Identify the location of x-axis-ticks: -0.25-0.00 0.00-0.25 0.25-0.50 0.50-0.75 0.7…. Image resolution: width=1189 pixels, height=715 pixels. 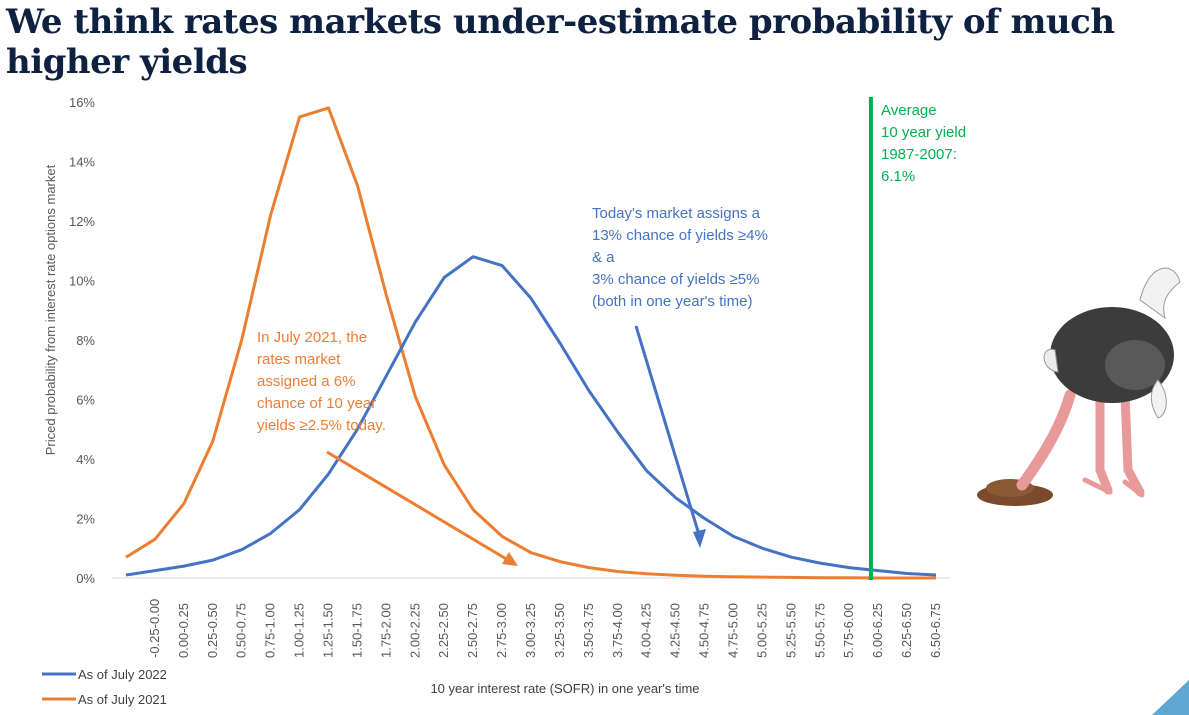
(545, 628).